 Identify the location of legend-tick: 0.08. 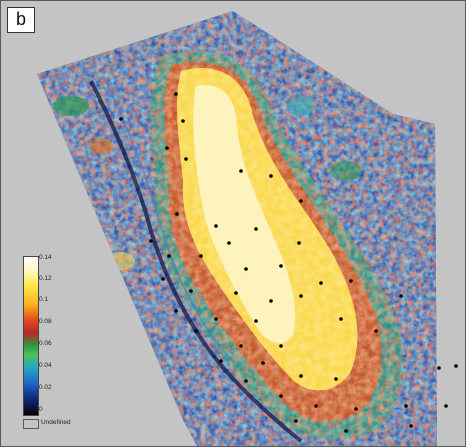
(45, 321).